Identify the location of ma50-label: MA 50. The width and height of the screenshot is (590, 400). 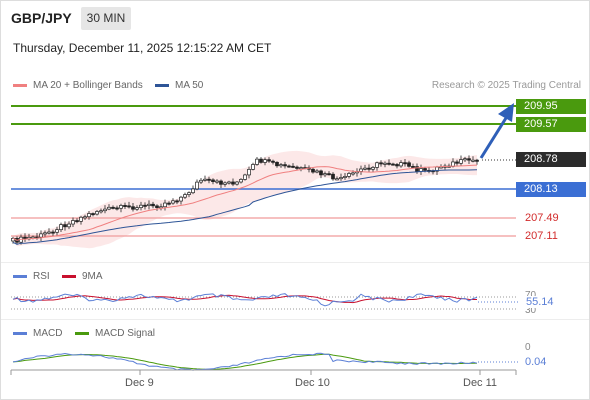
(189, 85).